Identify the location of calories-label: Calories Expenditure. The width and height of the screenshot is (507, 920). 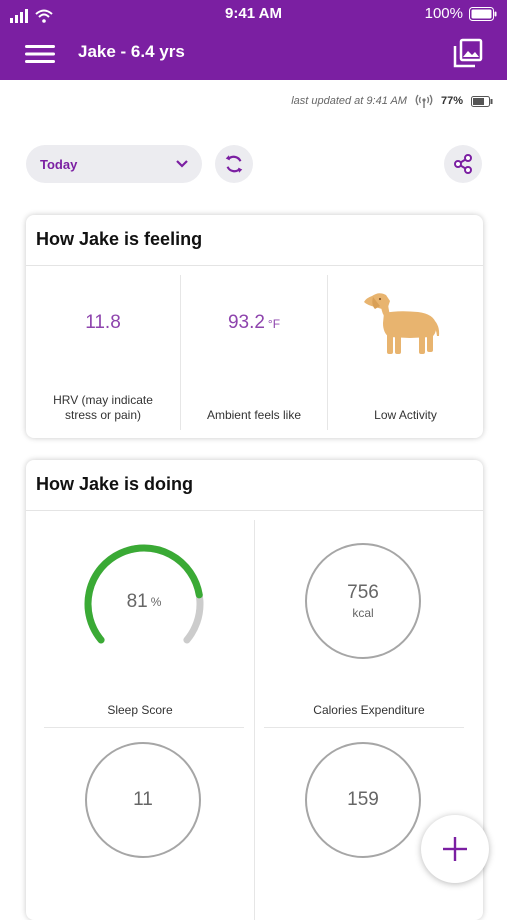
(369, 710).